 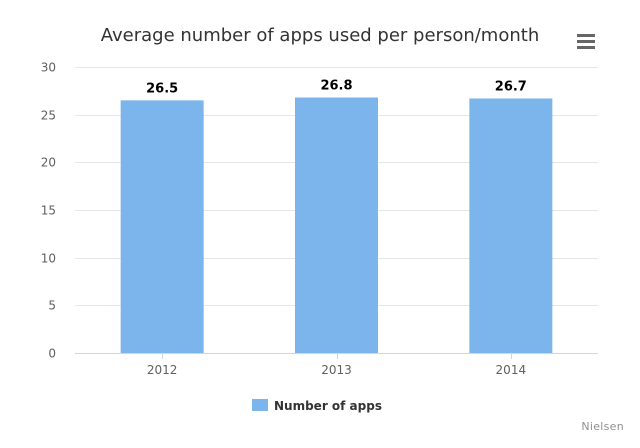 What do you see at coordinates (336, 370) in the screenshot?
I see `x-tick-label: 2013` at bounding box center [336, 370].